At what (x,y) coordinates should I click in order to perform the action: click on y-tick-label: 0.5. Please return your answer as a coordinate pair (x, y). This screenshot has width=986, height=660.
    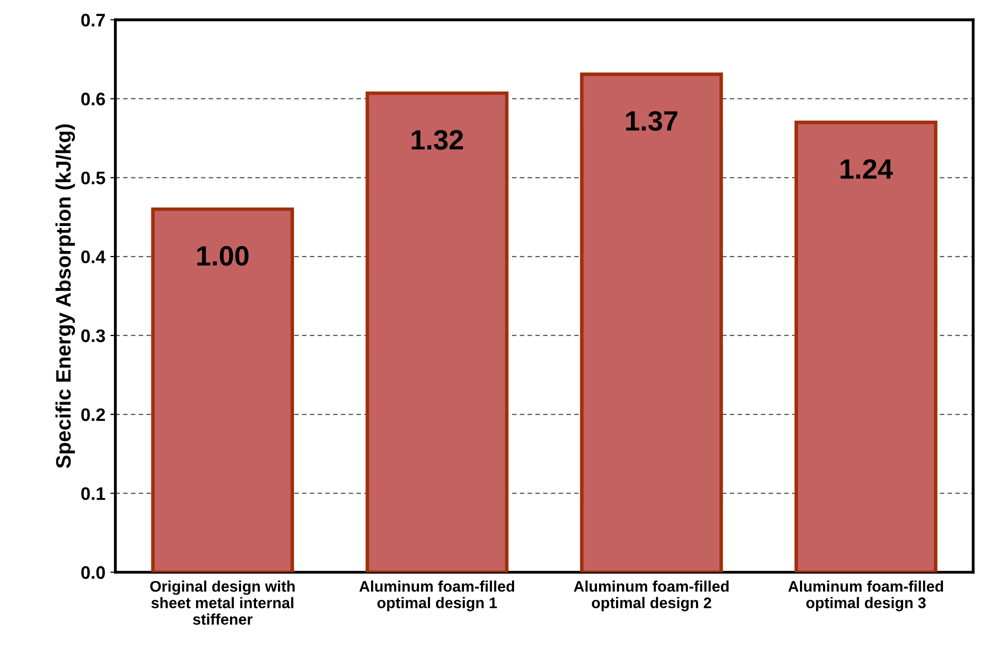
    Looking at the image, I should click on (93, 178).